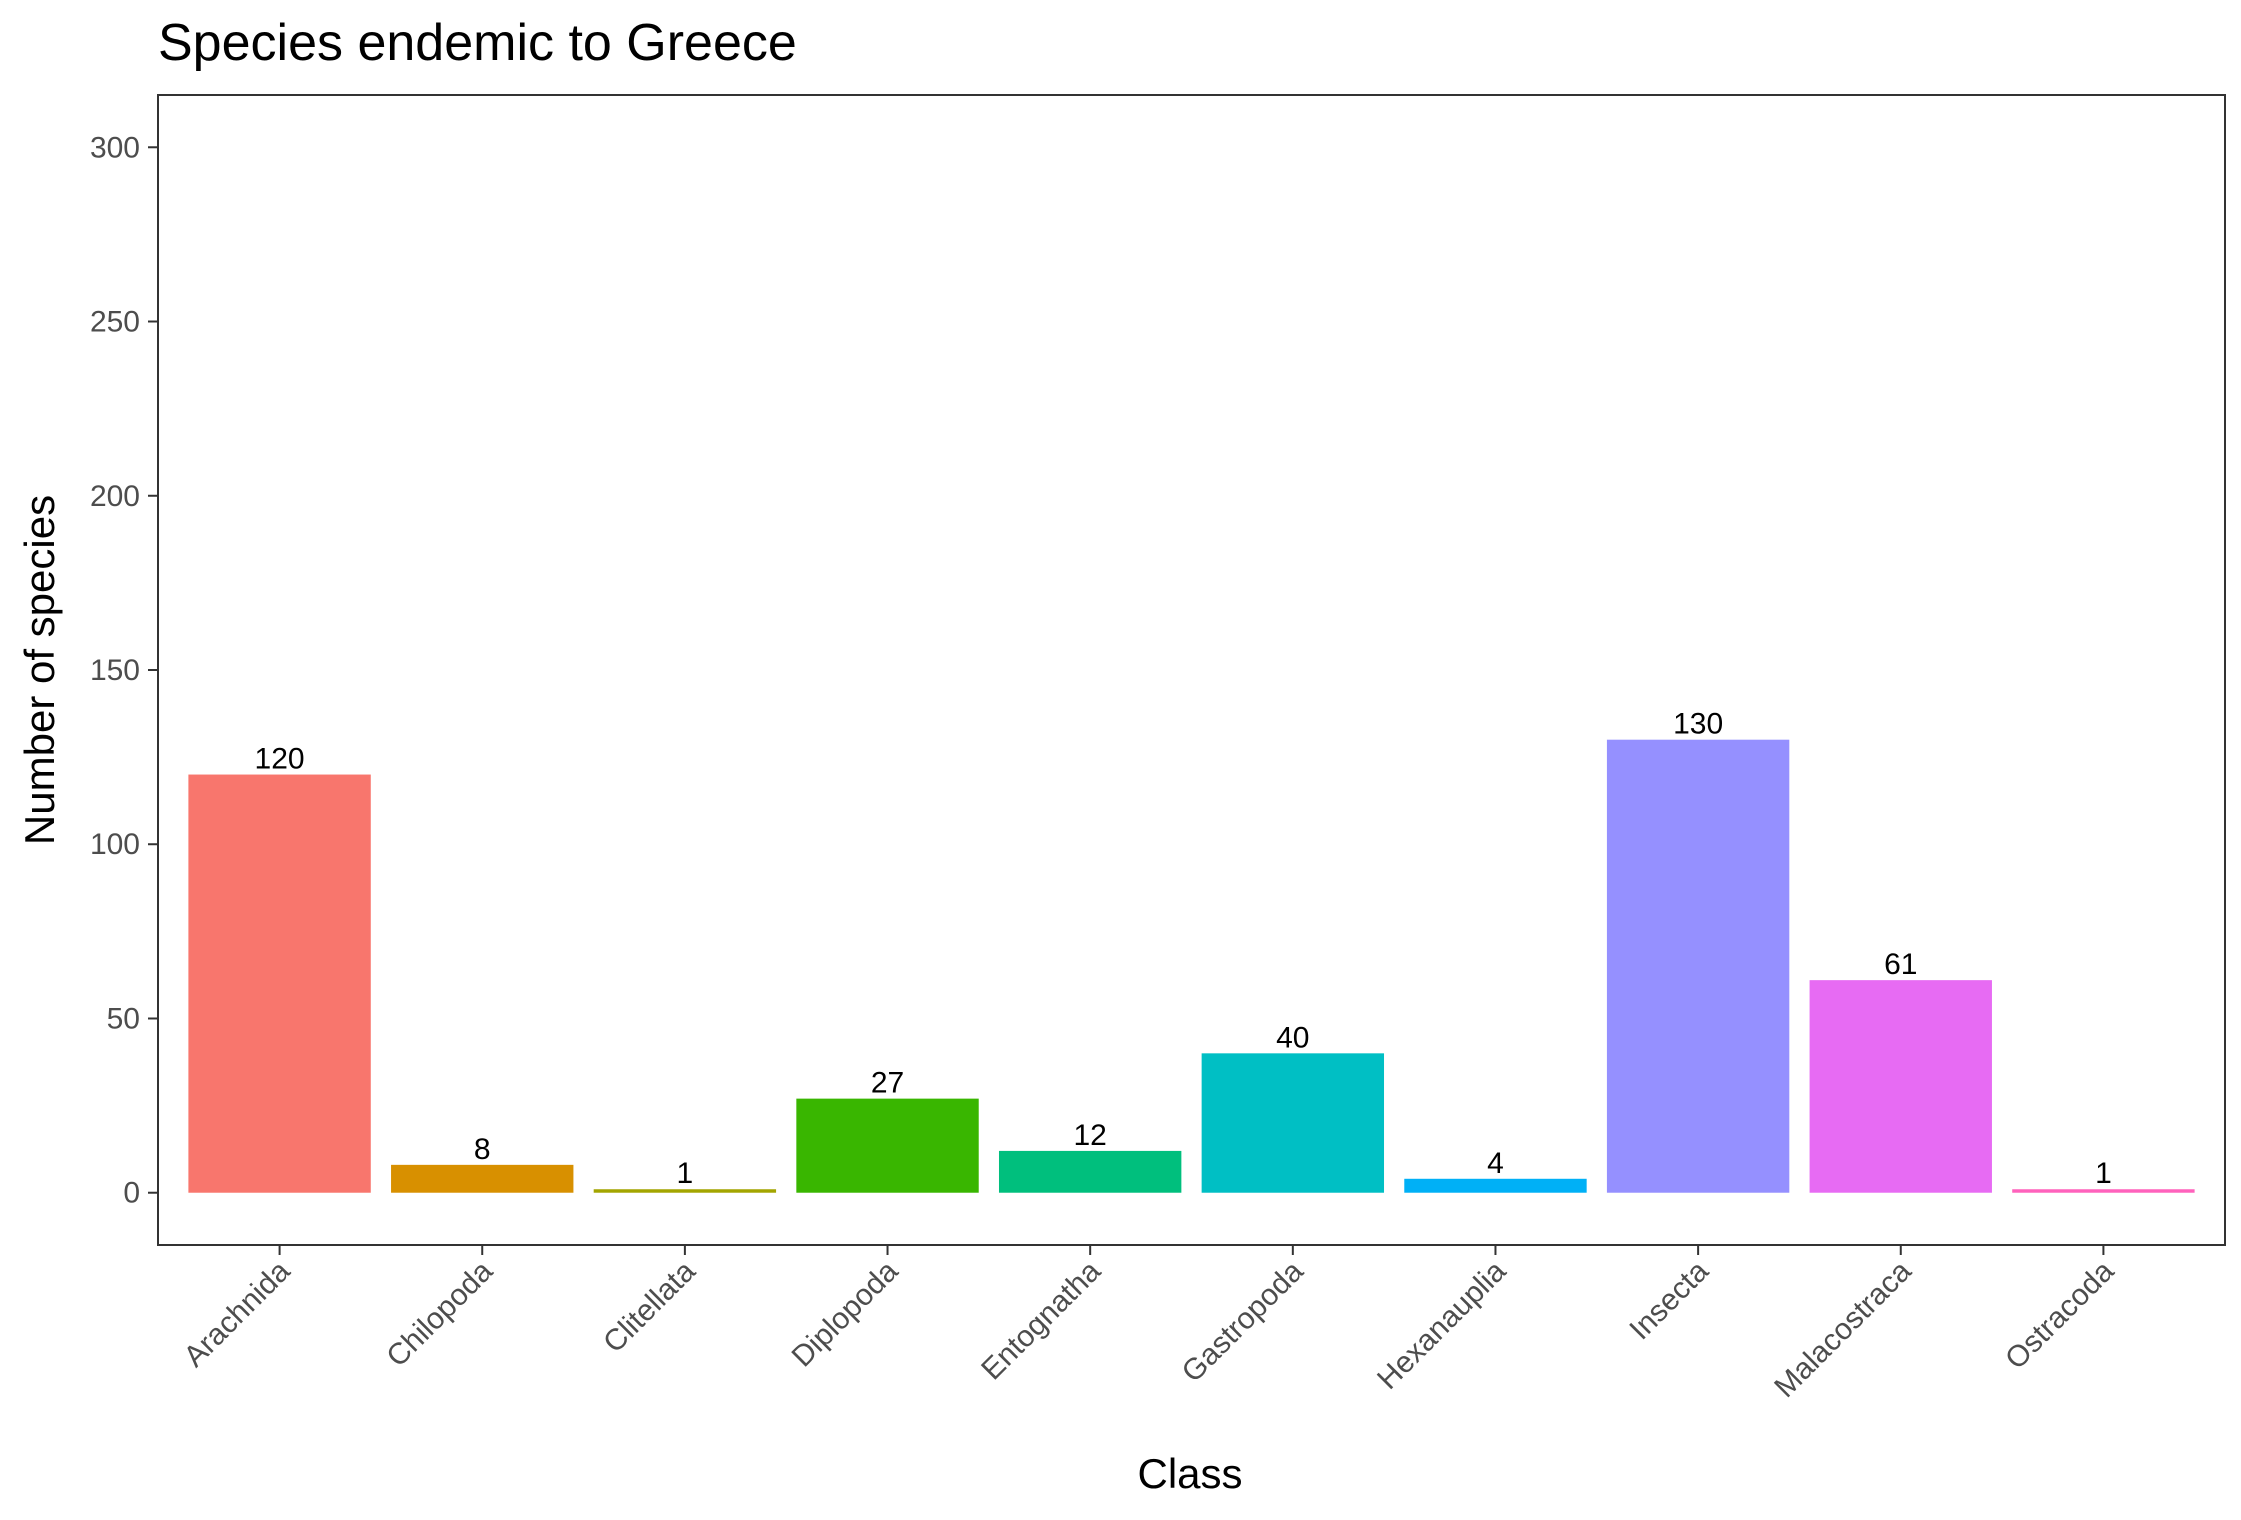 The width and height of the screenshot is (2241, 1520). Describe the element at coordinates (115, 322) in the screenshot. I see `y-tick-label: 250` at that location.